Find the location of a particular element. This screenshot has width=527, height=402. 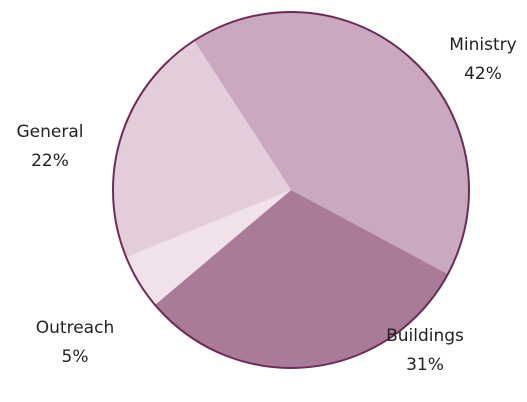

slice-label: Ministry is located at coordinates (482, 45).